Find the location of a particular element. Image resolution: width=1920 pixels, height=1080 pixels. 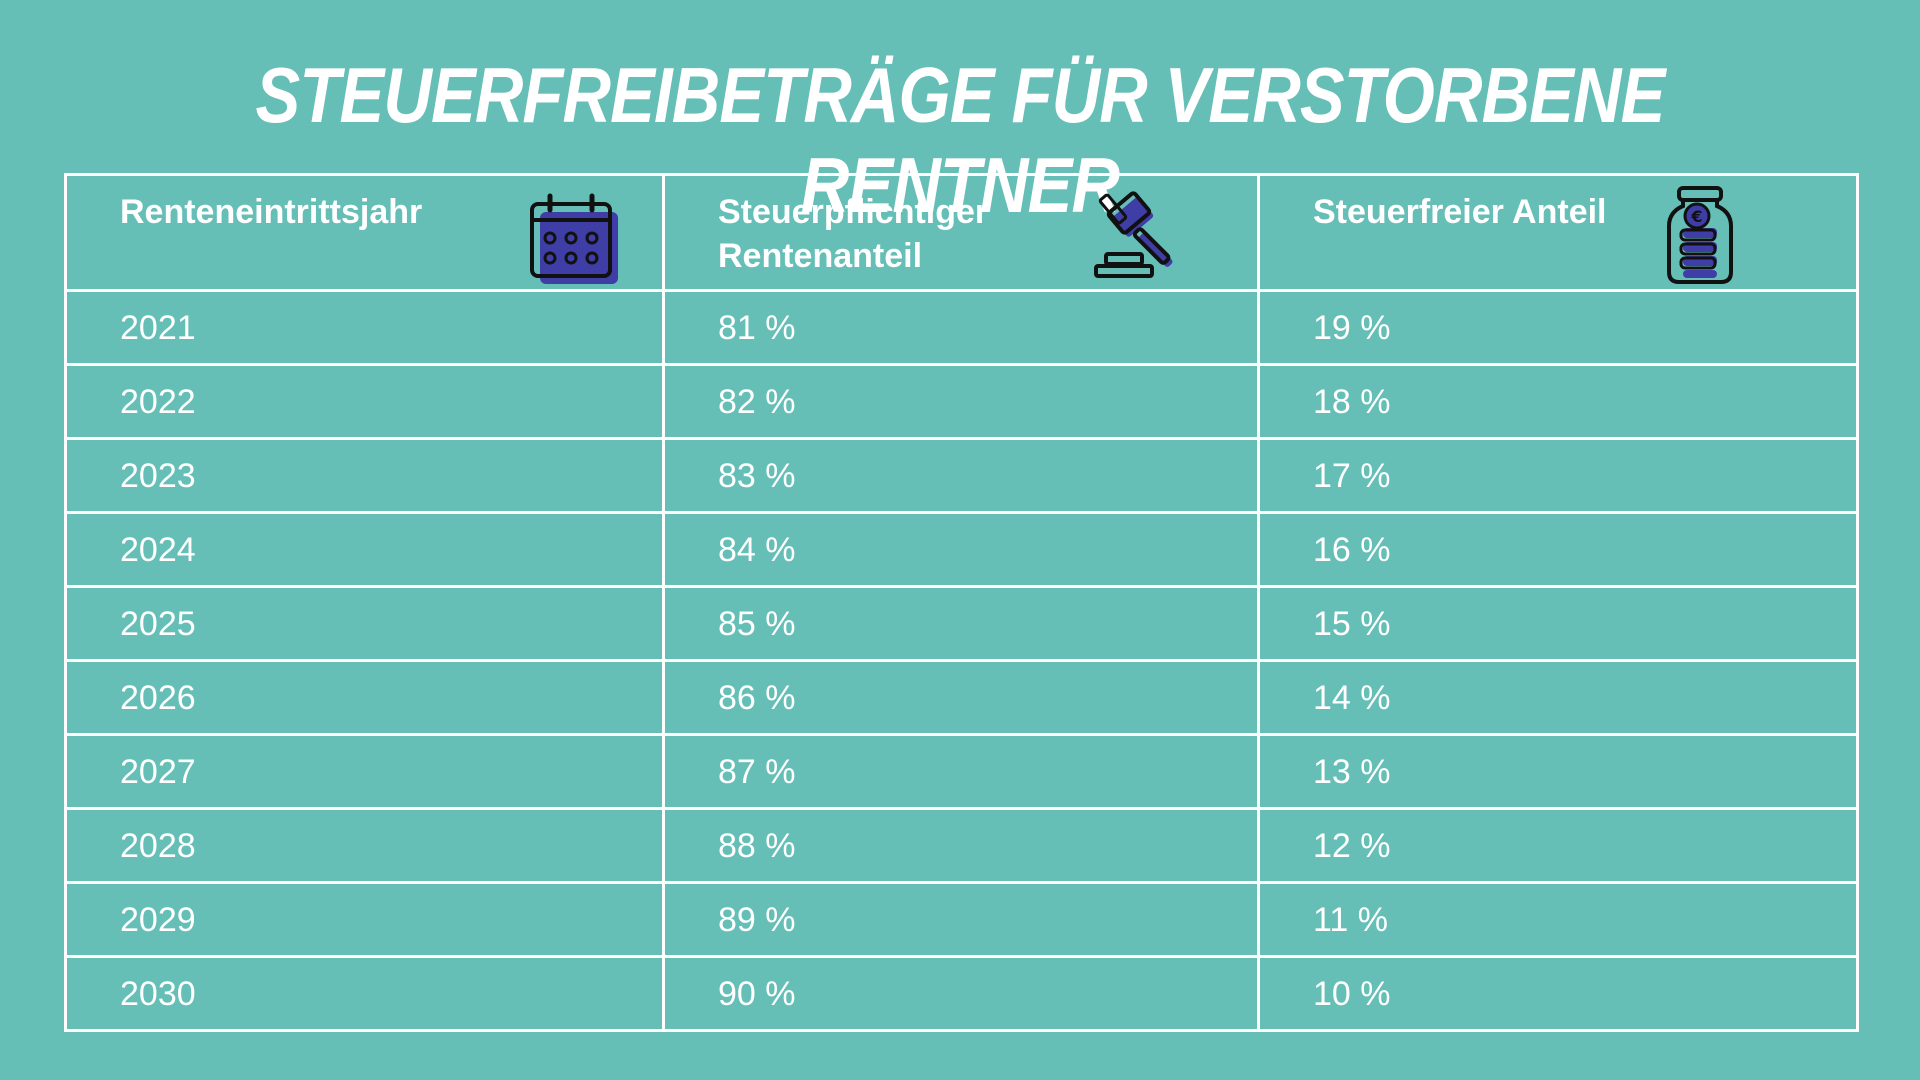

table-row: 2027 87 % 13 % is located at coordinates (961, 771).